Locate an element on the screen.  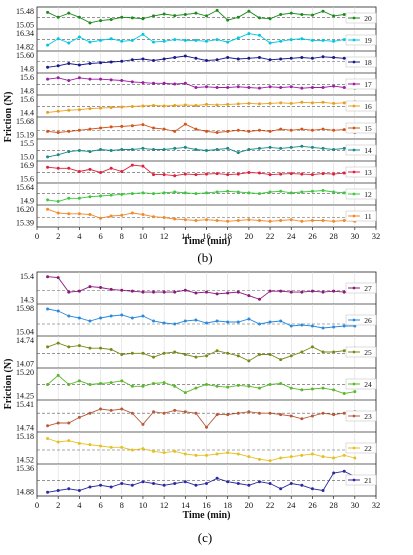
chart-0-legend-label: 13 is located at coordinates (368, 172).